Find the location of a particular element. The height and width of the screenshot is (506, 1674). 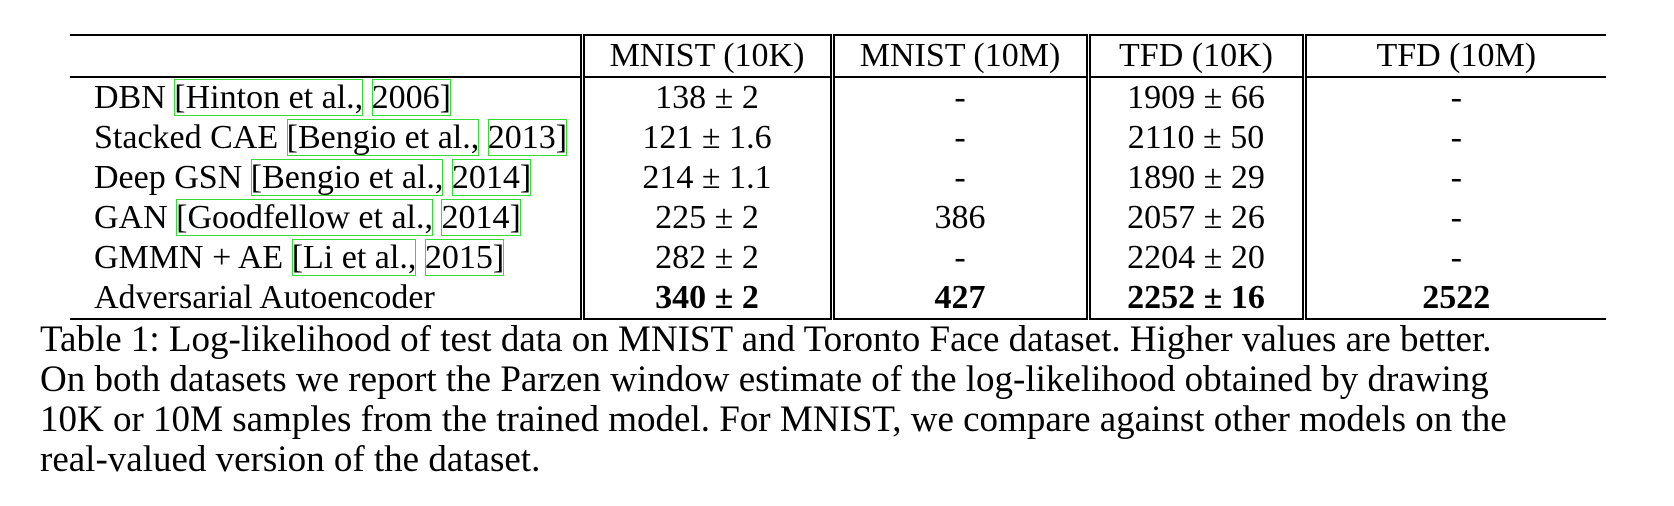

model-name: Adversarial Autoencoder is located at coordinates (264, 297).